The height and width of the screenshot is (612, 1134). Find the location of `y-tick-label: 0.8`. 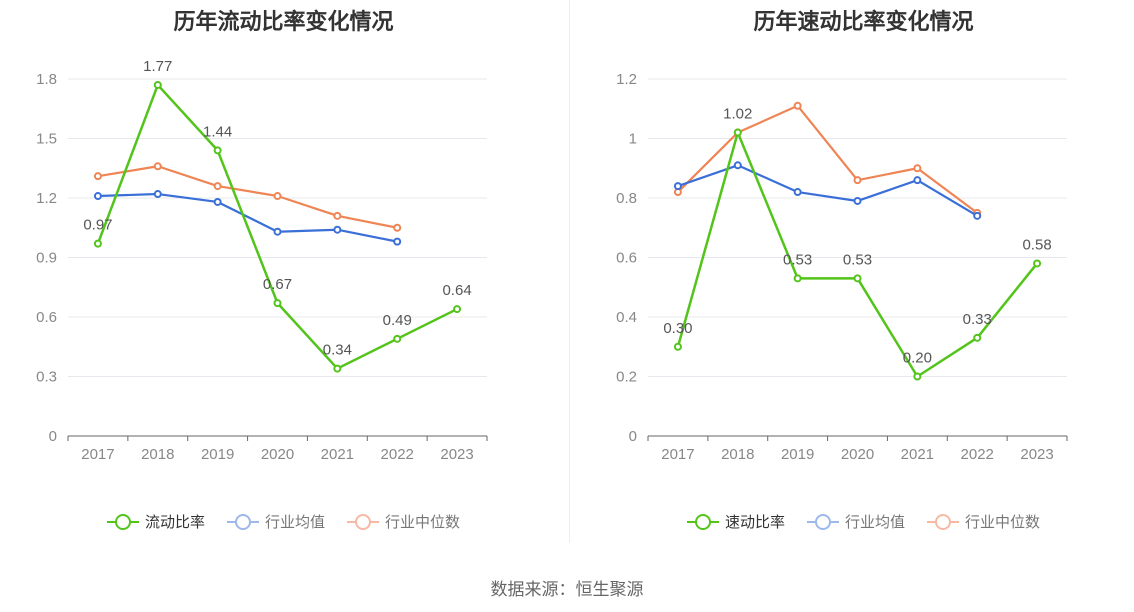

y-tick-label: 0.8 is located at coordinates (626, 198).